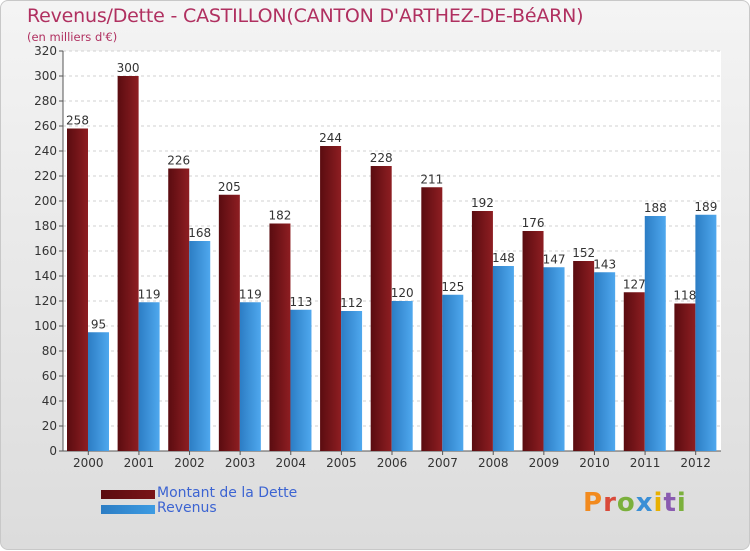 This screenshot has width=750, height=551. I want to click on logo-letter: P, so click(593, 503).